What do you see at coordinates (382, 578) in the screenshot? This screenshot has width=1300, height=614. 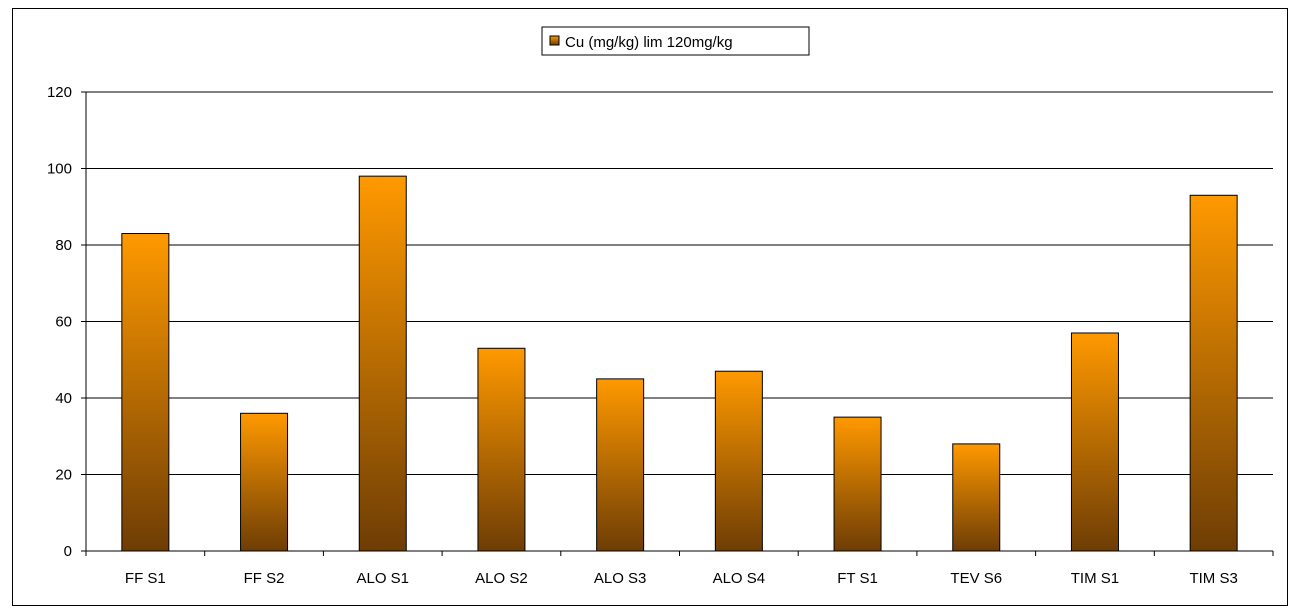 I see `x-tick-label: ALO S1` at bounding box center [382, 578].